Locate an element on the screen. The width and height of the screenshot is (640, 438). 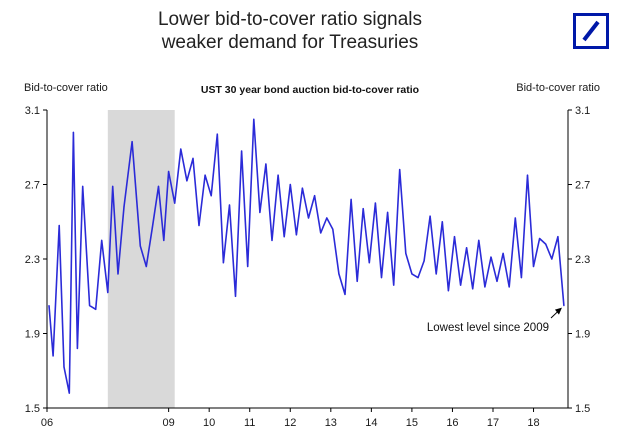
x-tick-label: 17 is located at coordinates (493, 423).